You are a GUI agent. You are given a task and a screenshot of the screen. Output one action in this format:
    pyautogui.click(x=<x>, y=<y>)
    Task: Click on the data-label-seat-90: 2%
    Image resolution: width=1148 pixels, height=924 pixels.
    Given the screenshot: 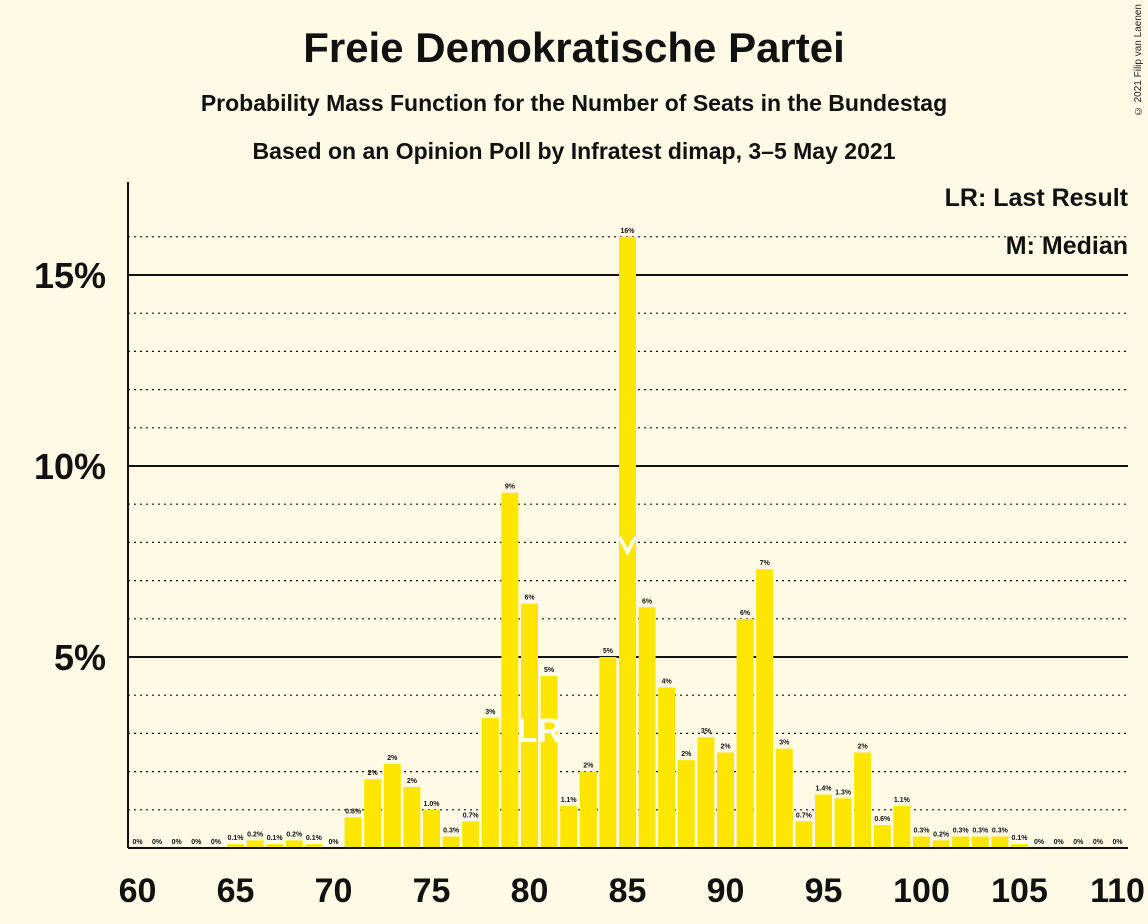 What is the action you would take?
    pyautogui.click(x=725, y=747)
    